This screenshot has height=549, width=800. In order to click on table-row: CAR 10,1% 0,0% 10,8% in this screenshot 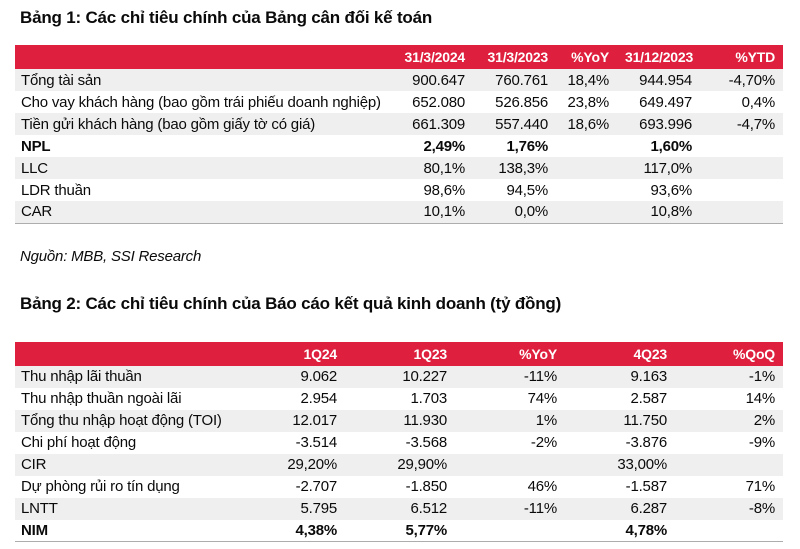, I will do `click(399, 212)`.